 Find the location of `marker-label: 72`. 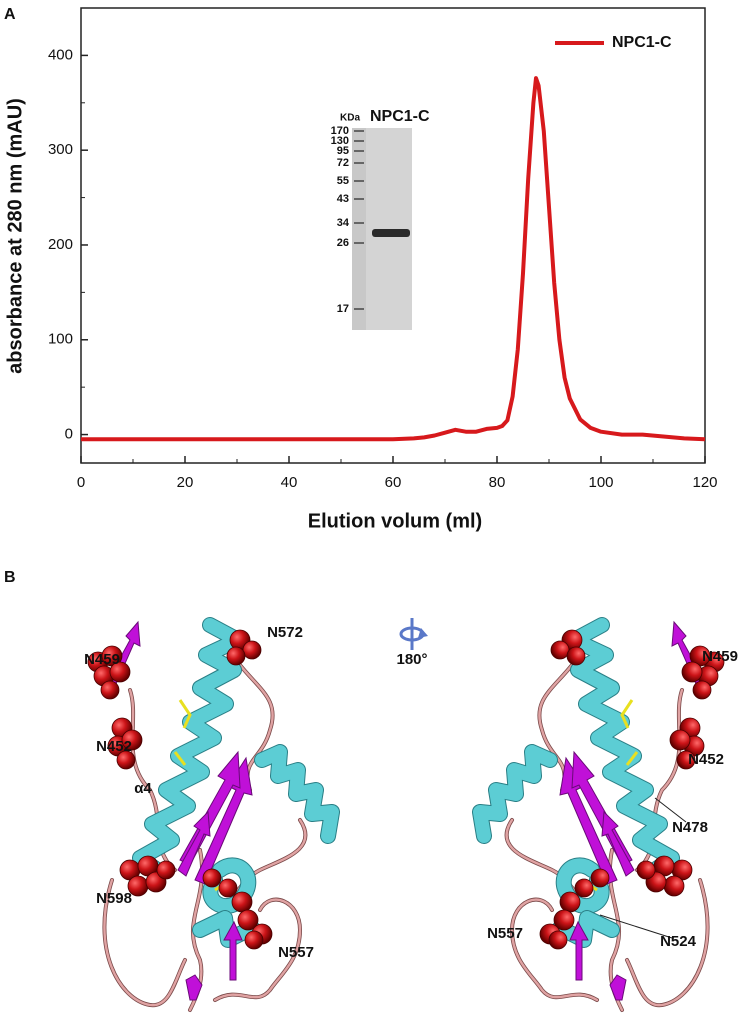

marker-label: 72 is located at coordinates (343, 163).